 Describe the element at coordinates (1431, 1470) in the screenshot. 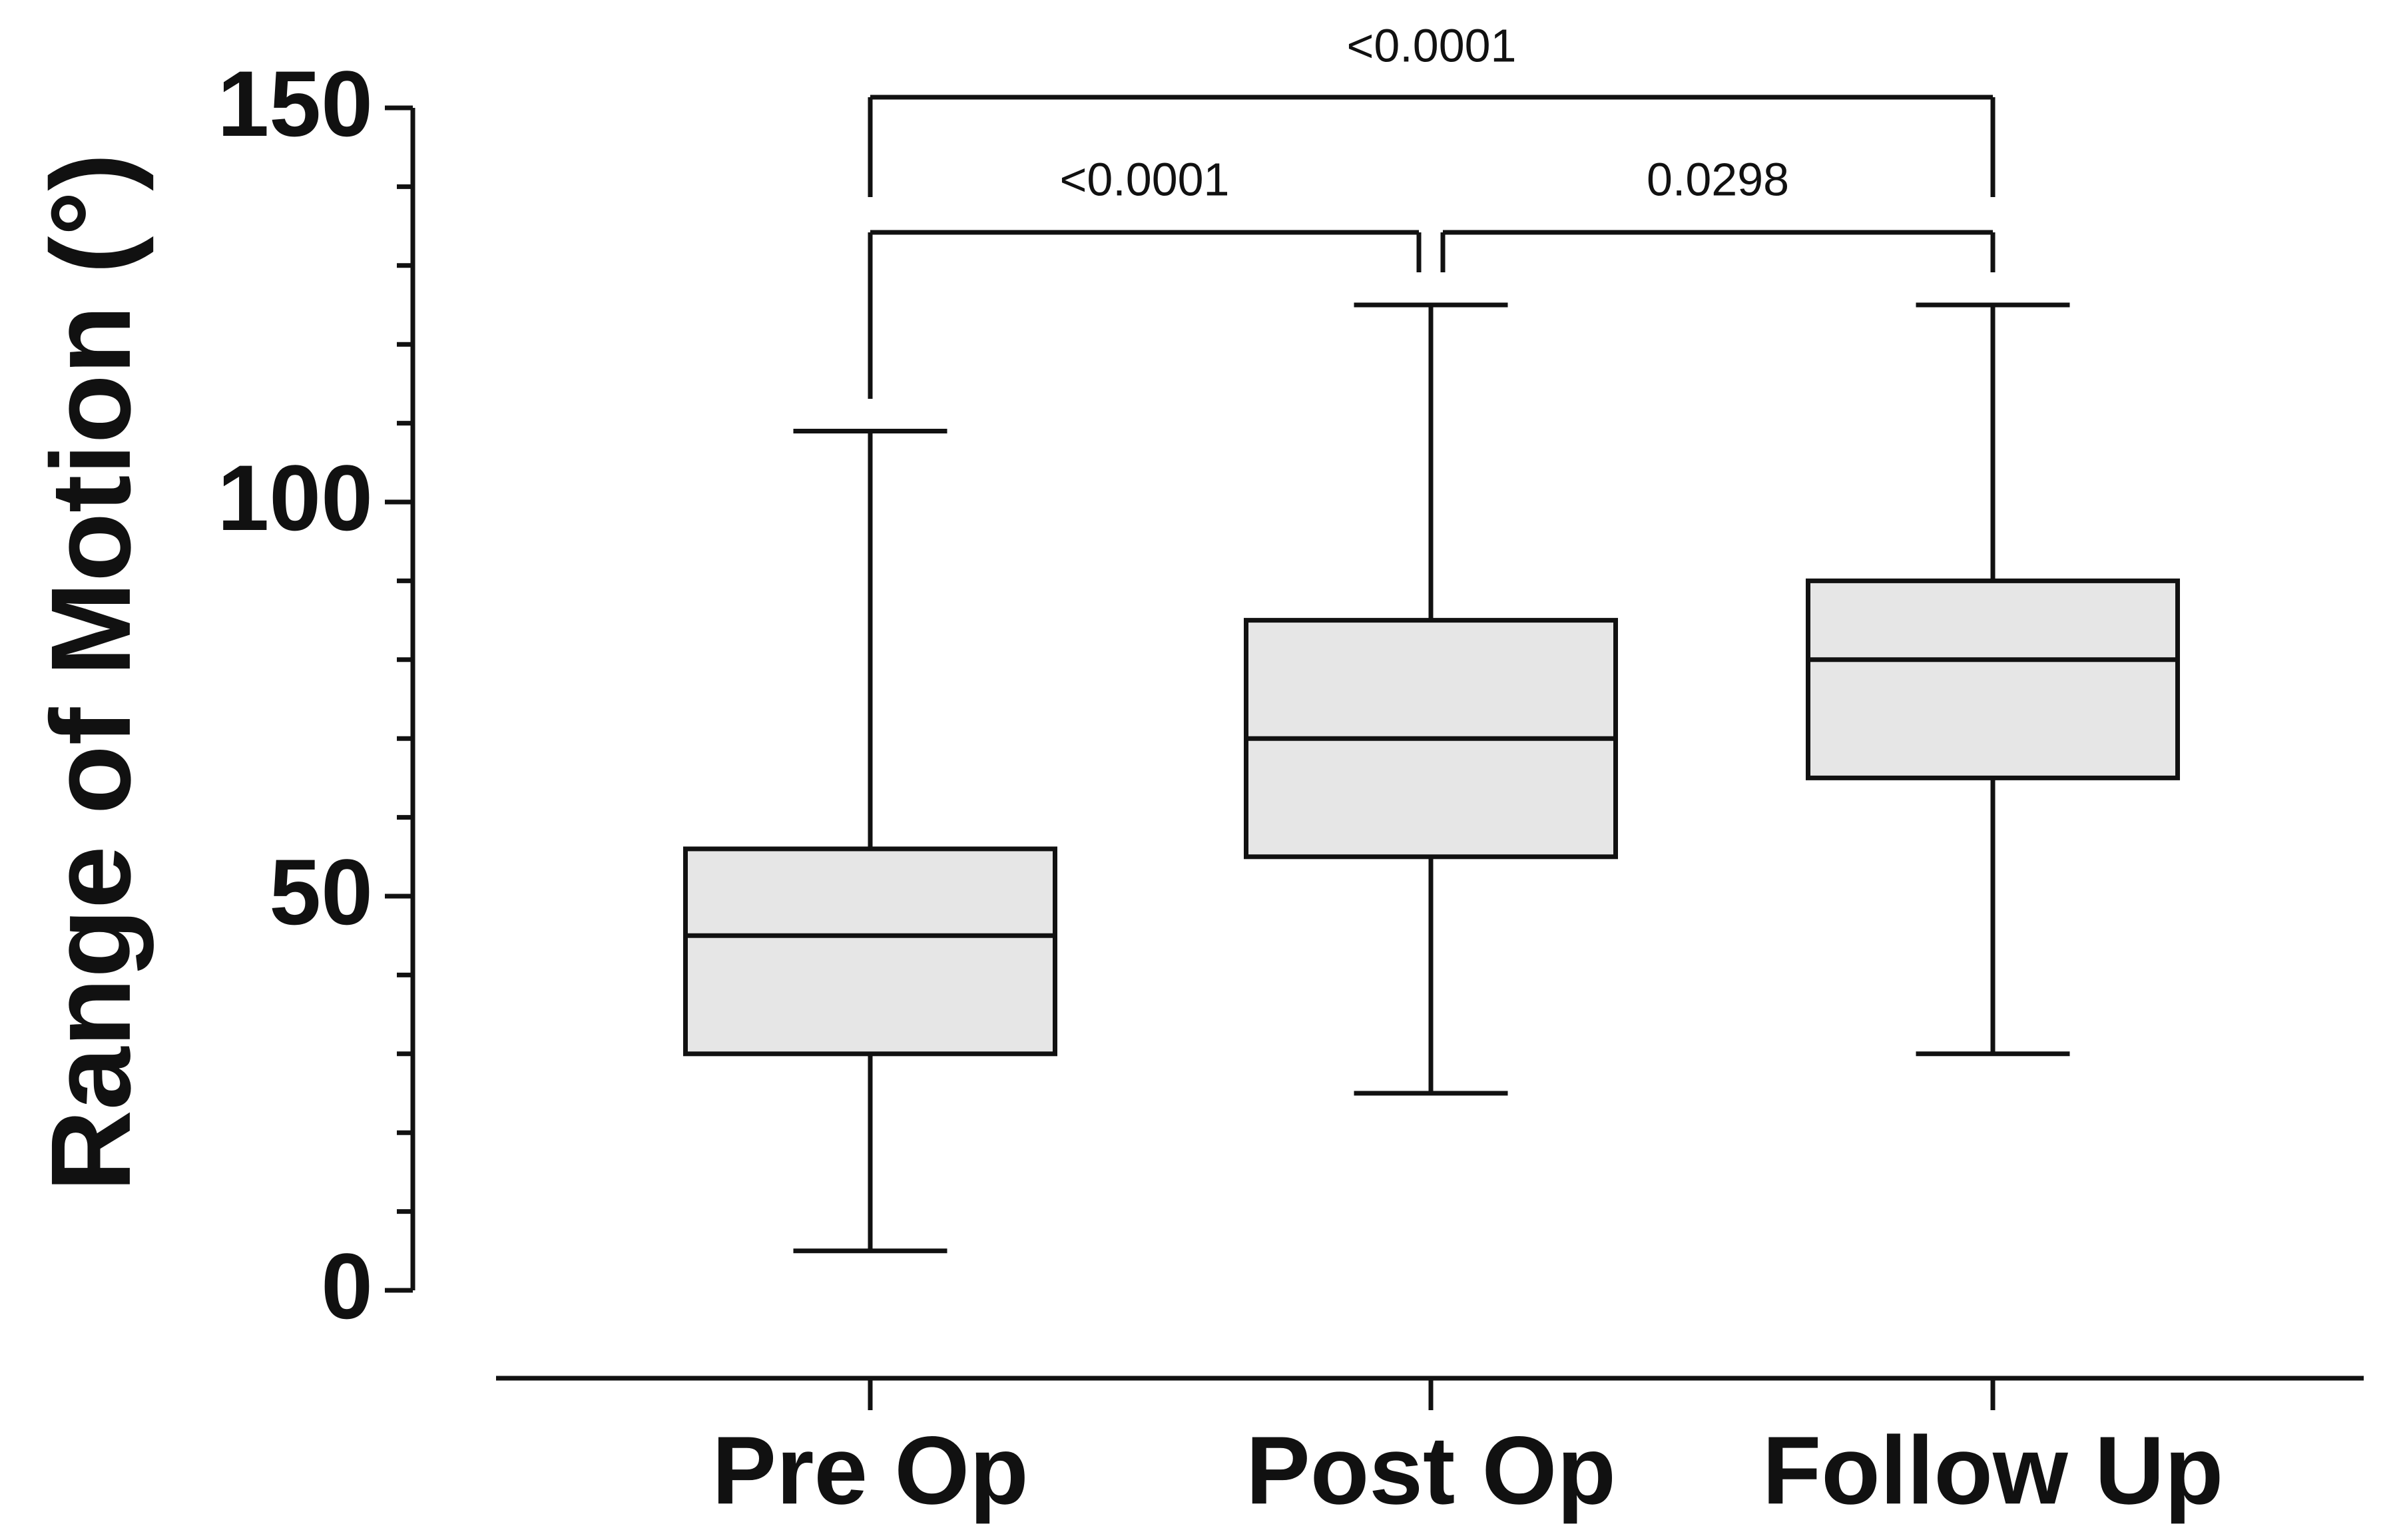

I see `x-tick-label: Post Op` at that location.